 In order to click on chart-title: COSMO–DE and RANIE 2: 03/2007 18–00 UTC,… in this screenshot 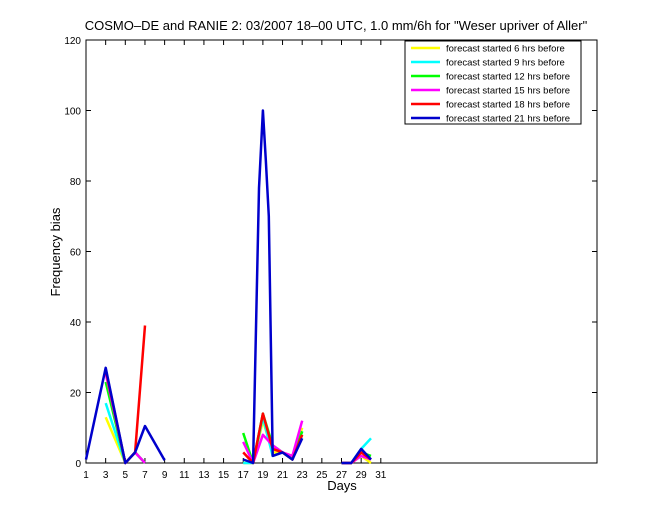, I will do `click(336, 25)`.